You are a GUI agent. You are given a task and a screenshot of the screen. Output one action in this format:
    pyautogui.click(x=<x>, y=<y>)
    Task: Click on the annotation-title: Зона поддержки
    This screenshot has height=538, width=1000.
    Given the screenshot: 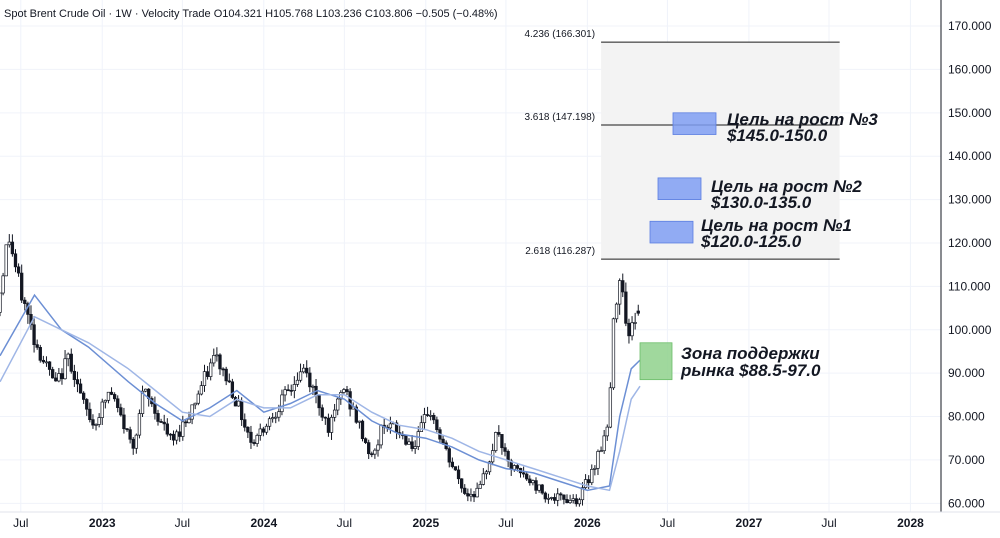 What is the action you would take?
    pyautogui.click(x=750, y=353)
    